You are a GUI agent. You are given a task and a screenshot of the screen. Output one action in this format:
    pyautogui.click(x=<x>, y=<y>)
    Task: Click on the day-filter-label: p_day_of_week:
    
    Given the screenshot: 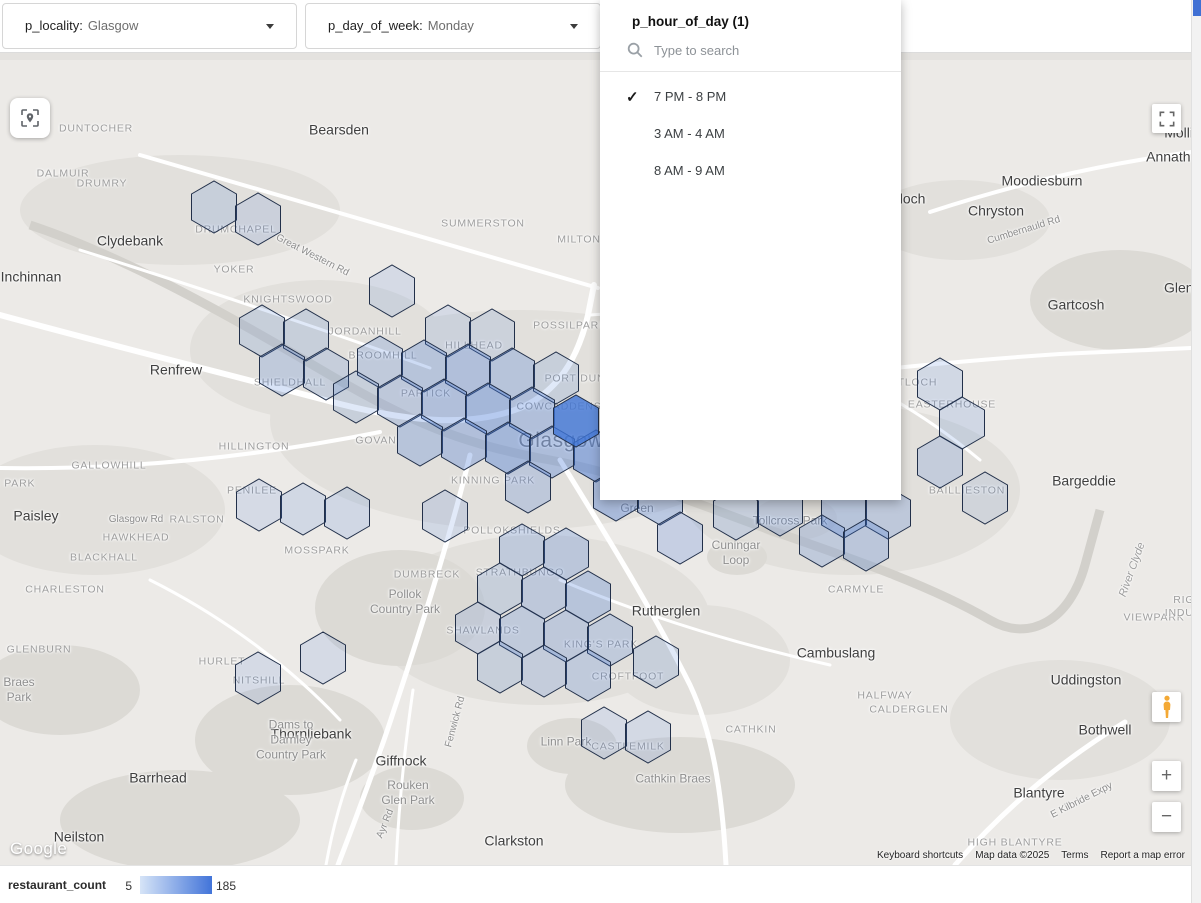 What is the action you would take?
    pyautogui.click(x=375, y=25)
    